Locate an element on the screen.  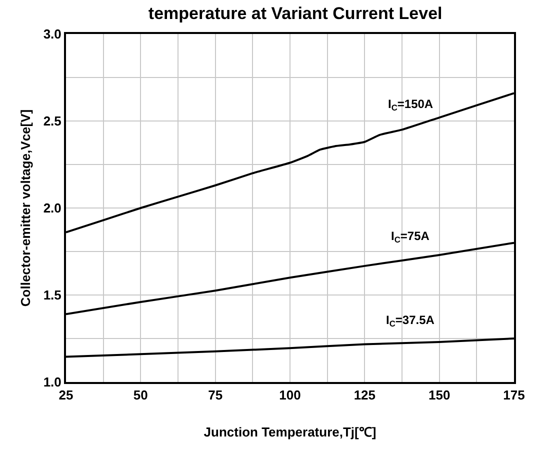
x-tick-label: 125 is located at coordinates (365, 395).